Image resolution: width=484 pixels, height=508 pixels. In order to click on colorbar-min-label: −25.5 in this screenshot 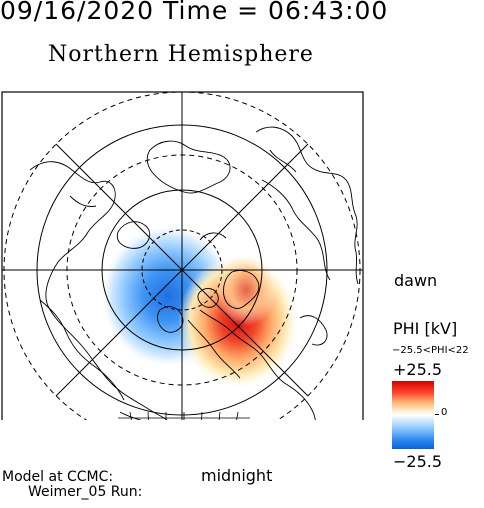, I will do `click(418, 461)`.